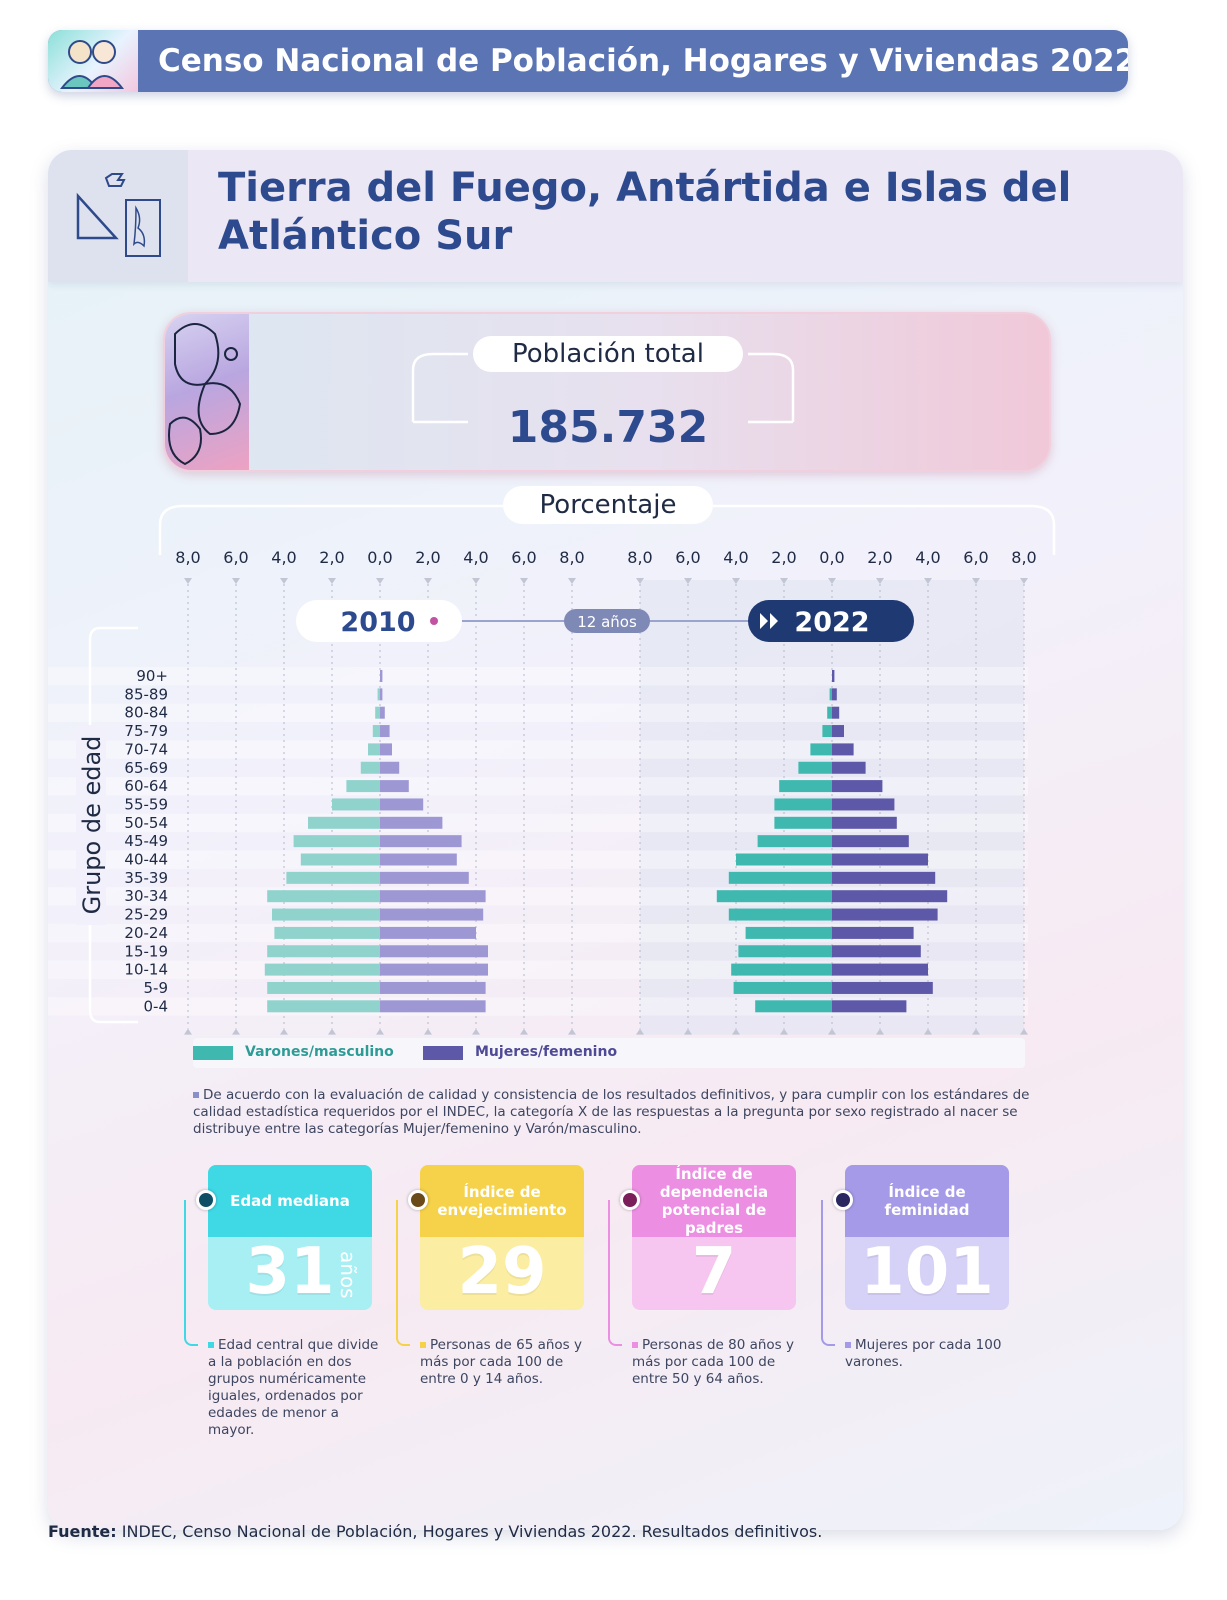  I want to click on legend-male-label: Varones/masculino, so click(319, 1052).